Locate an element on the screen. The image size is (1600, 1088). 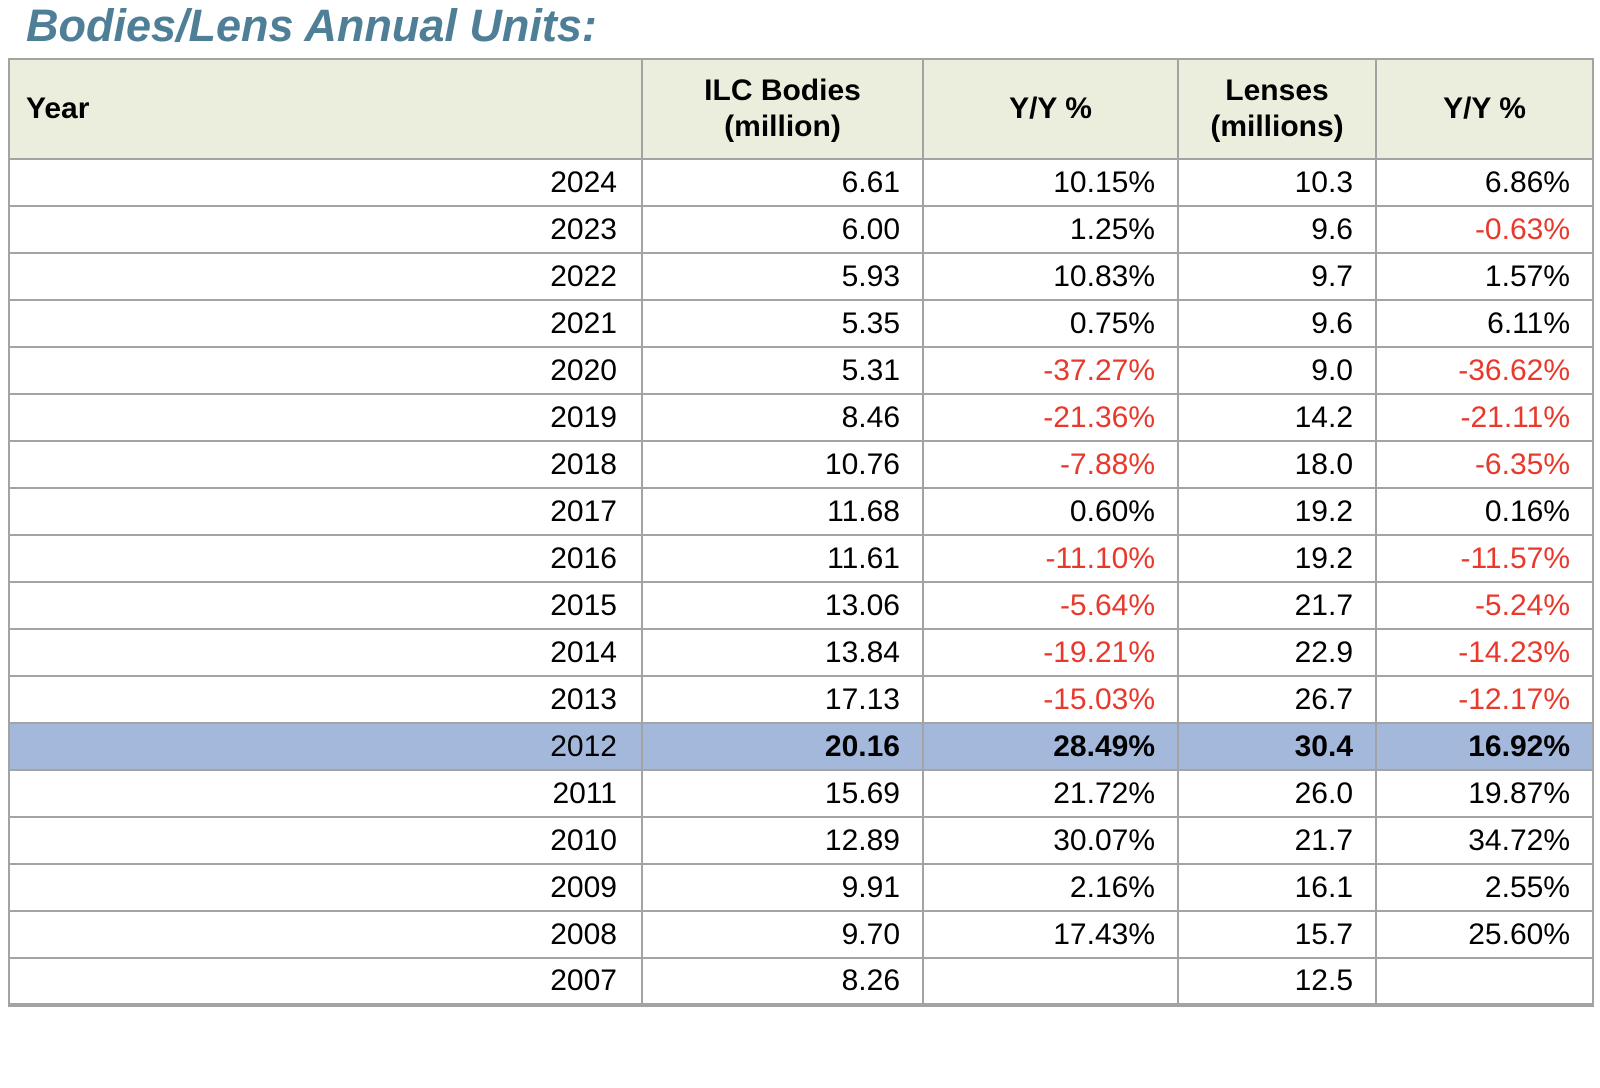
lenses-yoy-cell: -14.23% is located at coordinates (1484, 652).